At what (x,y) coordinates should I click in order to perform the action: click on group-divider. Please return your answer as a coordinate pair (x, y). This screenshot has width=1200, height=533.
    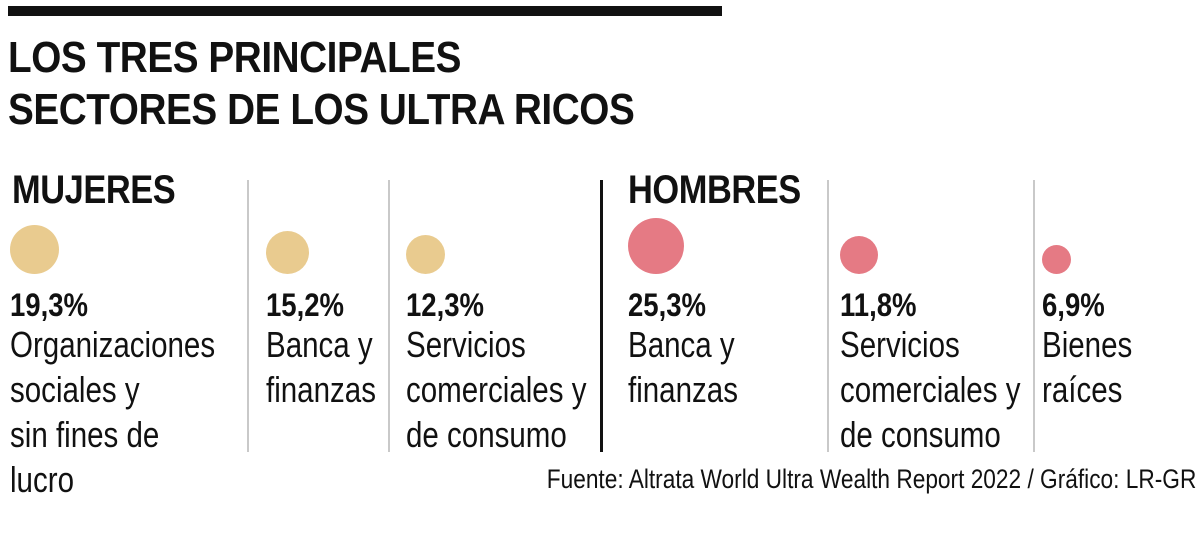
    Looking at the image, I should click on (601, 316).